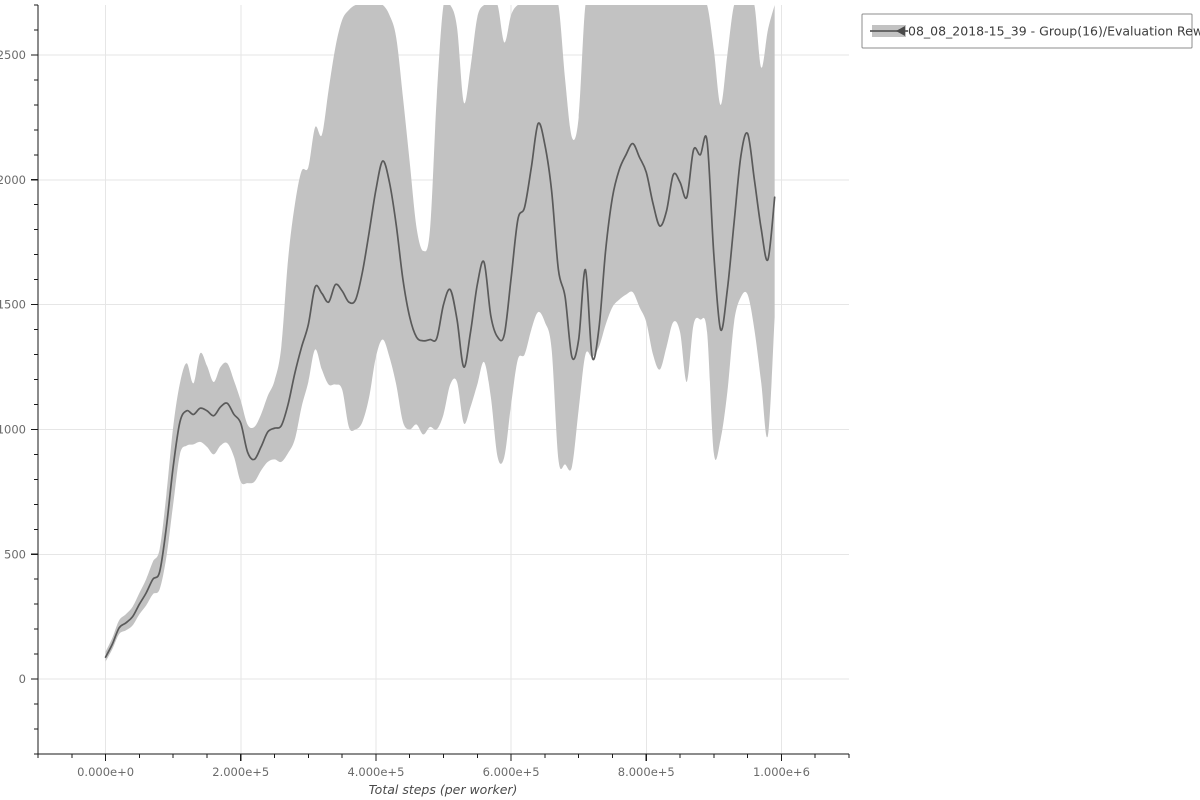  What do you see at coordinates (240, 772) in the screenshot?
I see `x-tick-label: 2.000e+5` at bounding box center [240, 772].